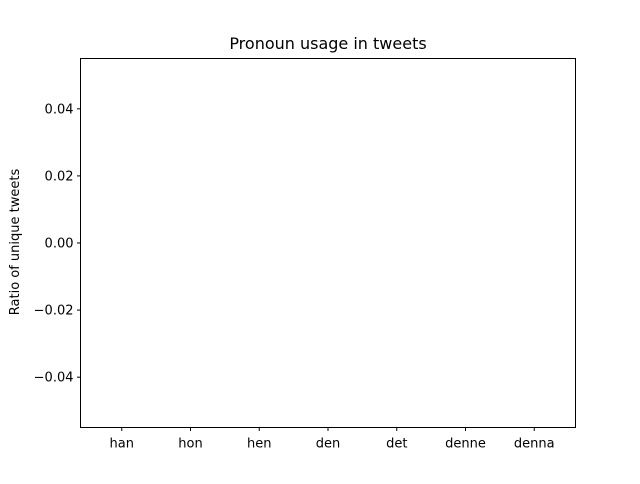 This screenshot has height=484, width=640. I want to click on x-tick-label-hen: hen, so click(259, 444).